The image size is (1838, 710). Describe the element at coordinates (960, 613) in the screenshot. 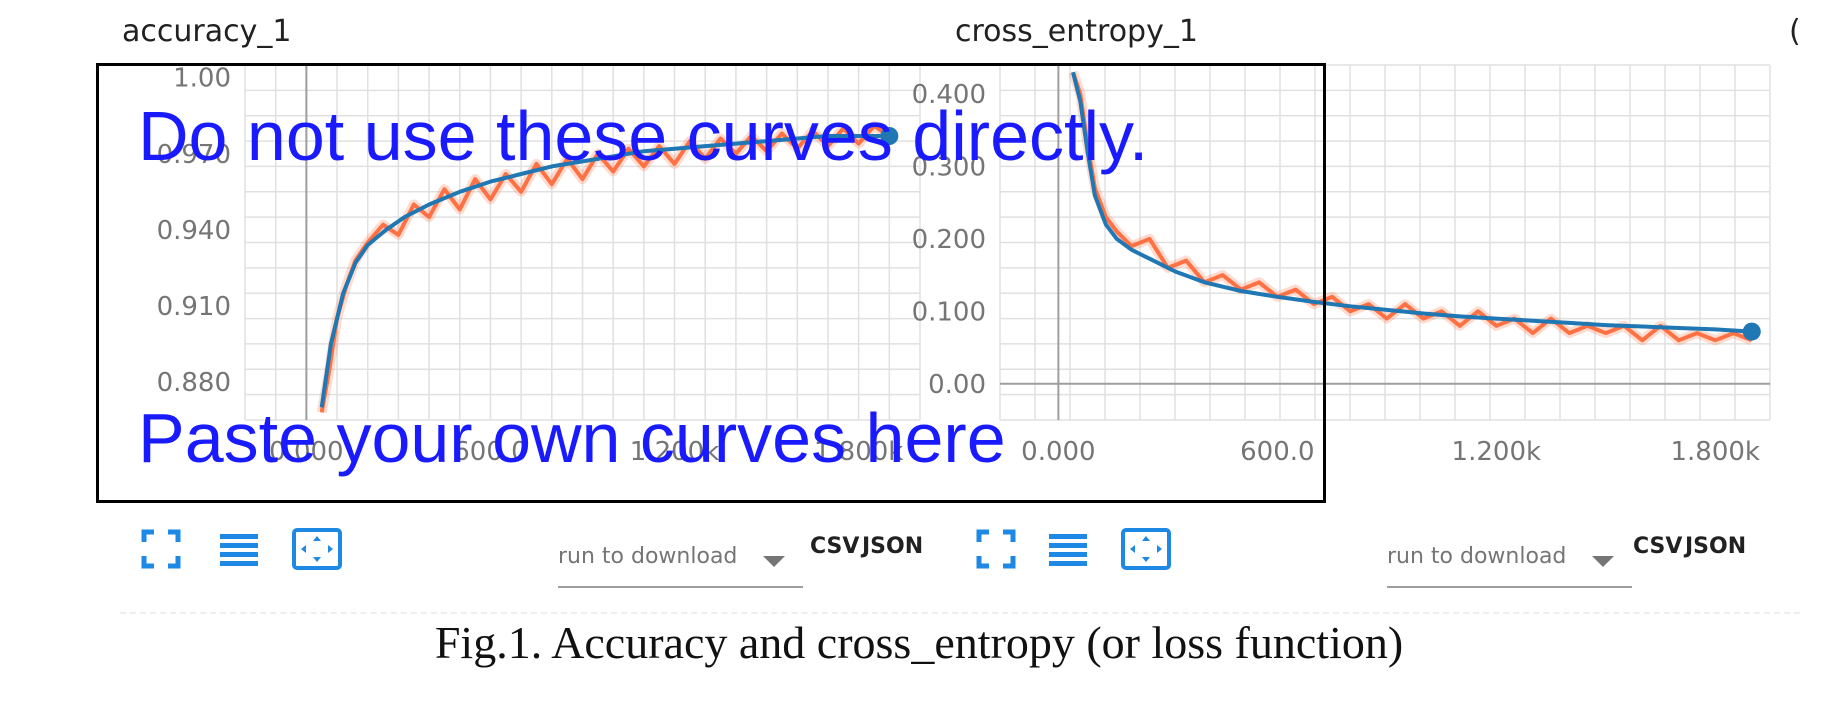

I see `panel-divider` at that location.